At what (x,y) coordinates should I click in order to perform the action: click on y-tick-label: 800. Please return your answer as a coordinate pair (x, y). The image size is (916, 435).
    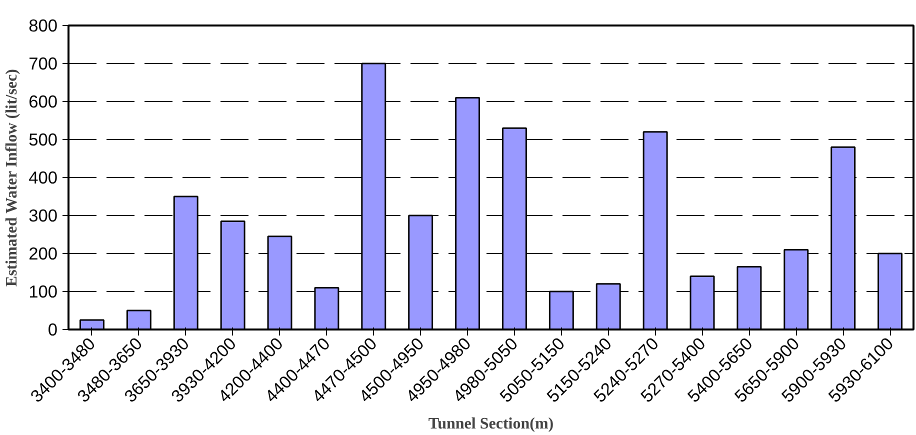
    Looking at the image, I should click on (43, 26).